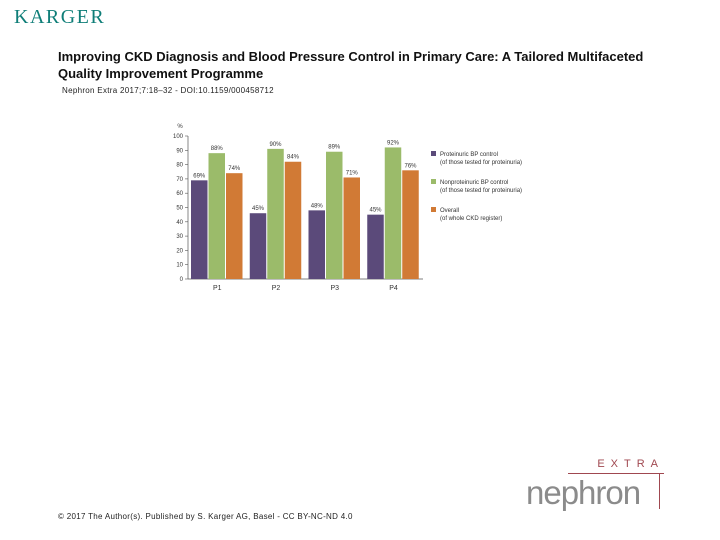 The height and width of the screenshot is (540, 720). Describe the element at coordinates (178, 137) in the screenshot. I see `y-tick-label: 100` at that location.